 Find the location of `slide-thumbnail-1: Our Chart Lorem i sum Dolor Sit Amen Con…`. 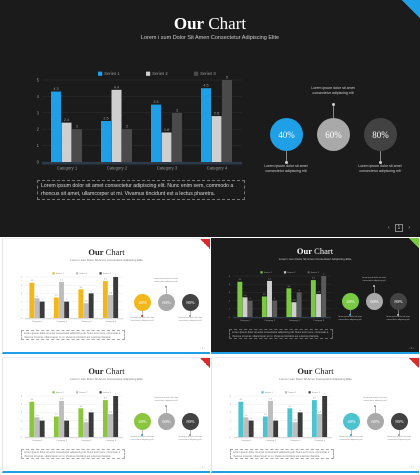

slide-thumbnail-1: Our Chart Lorem i sum Dolor Sit Amen Con… is located at coordinates (106, 296).